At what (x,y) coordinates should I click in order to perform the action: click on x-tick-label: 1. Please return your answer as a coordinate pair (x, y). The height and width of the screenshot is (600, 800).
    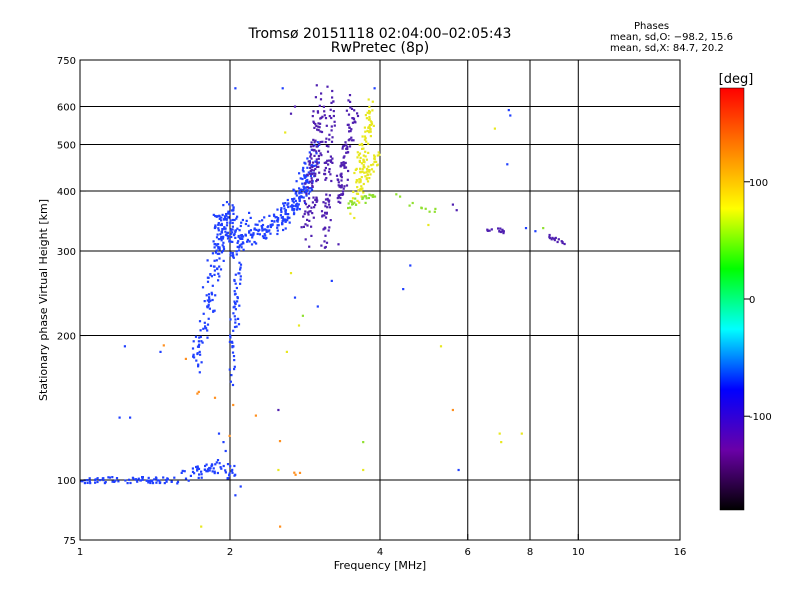
    Looking at the image, I should click on (80, 552).